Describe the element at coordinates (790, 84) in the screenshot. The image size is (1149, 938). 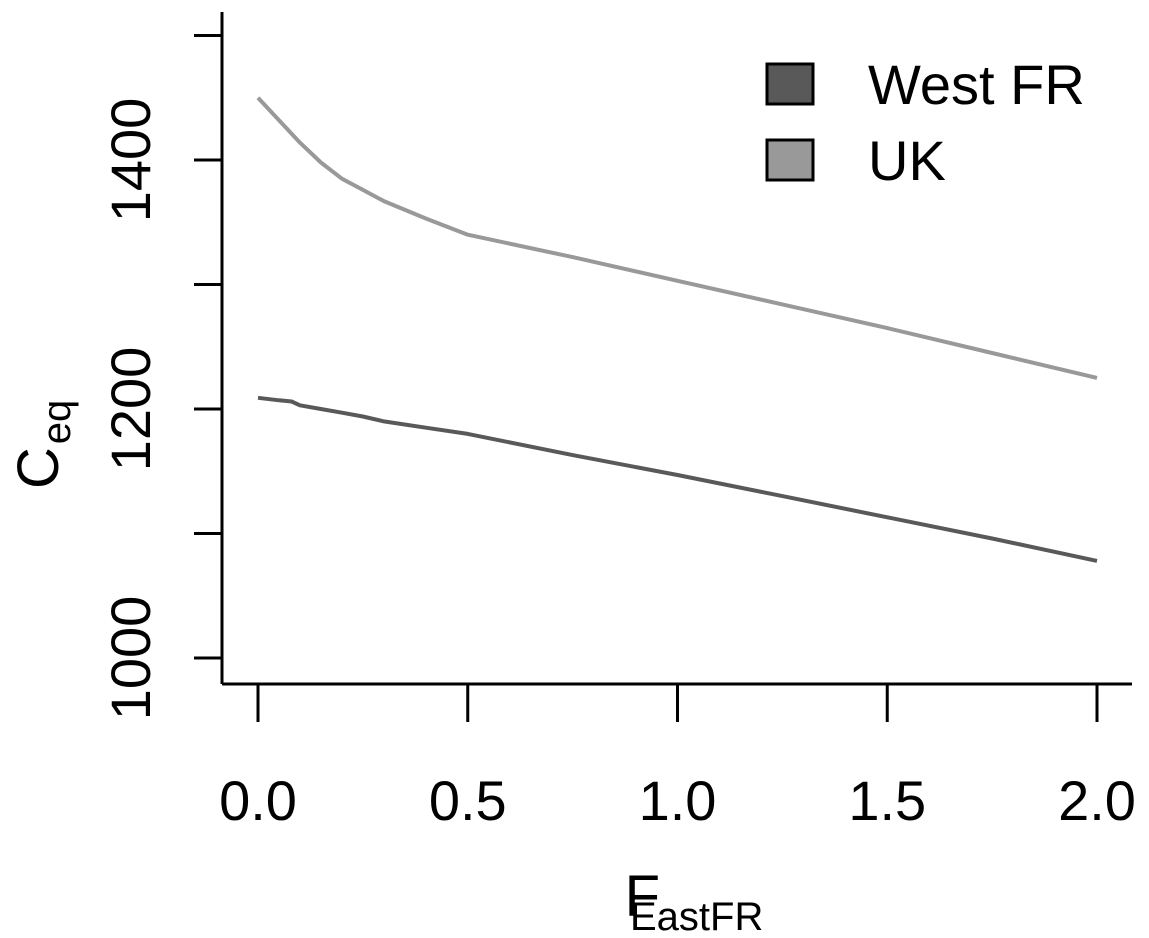
I see `legend-swatch-west-fr` at that location.